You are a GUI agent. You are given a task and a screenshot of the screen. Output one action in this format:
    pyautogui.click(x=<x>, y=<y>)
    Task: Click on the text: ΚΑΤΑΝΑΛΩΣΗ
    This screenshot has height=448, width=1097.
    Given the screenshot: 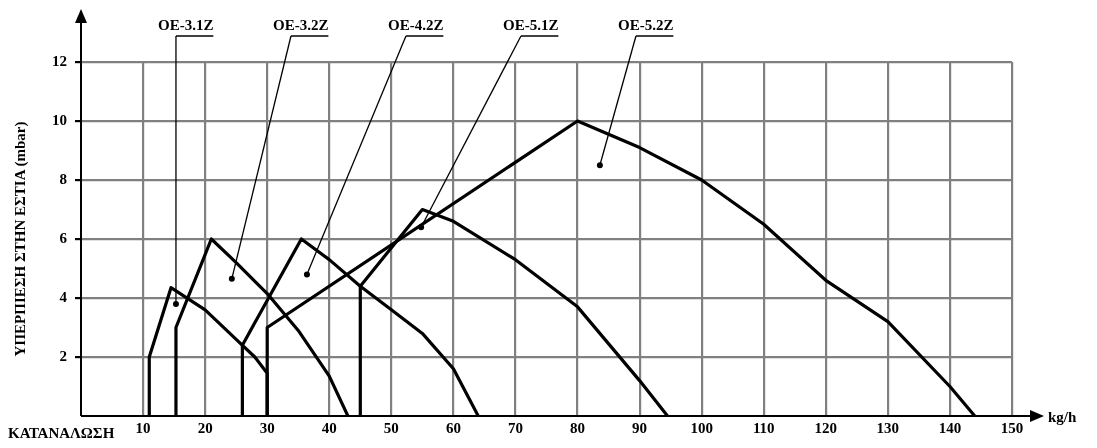 What is the action you would take?
    pyautogui.click(x=61, y=433)
    